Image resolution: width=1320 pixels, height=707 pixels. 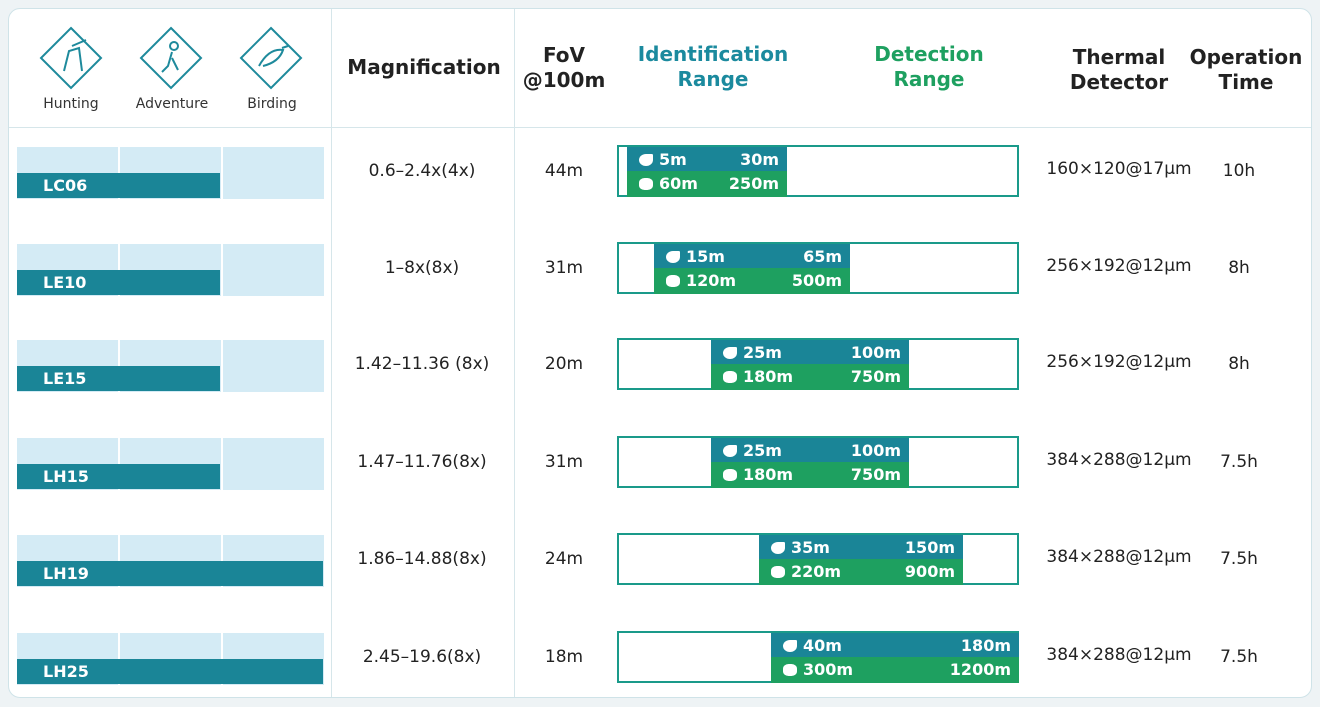 What do you see at coordinates (564, 657) in the screenshot?
I see `fov: 18m` at bounding box center [564, 657].